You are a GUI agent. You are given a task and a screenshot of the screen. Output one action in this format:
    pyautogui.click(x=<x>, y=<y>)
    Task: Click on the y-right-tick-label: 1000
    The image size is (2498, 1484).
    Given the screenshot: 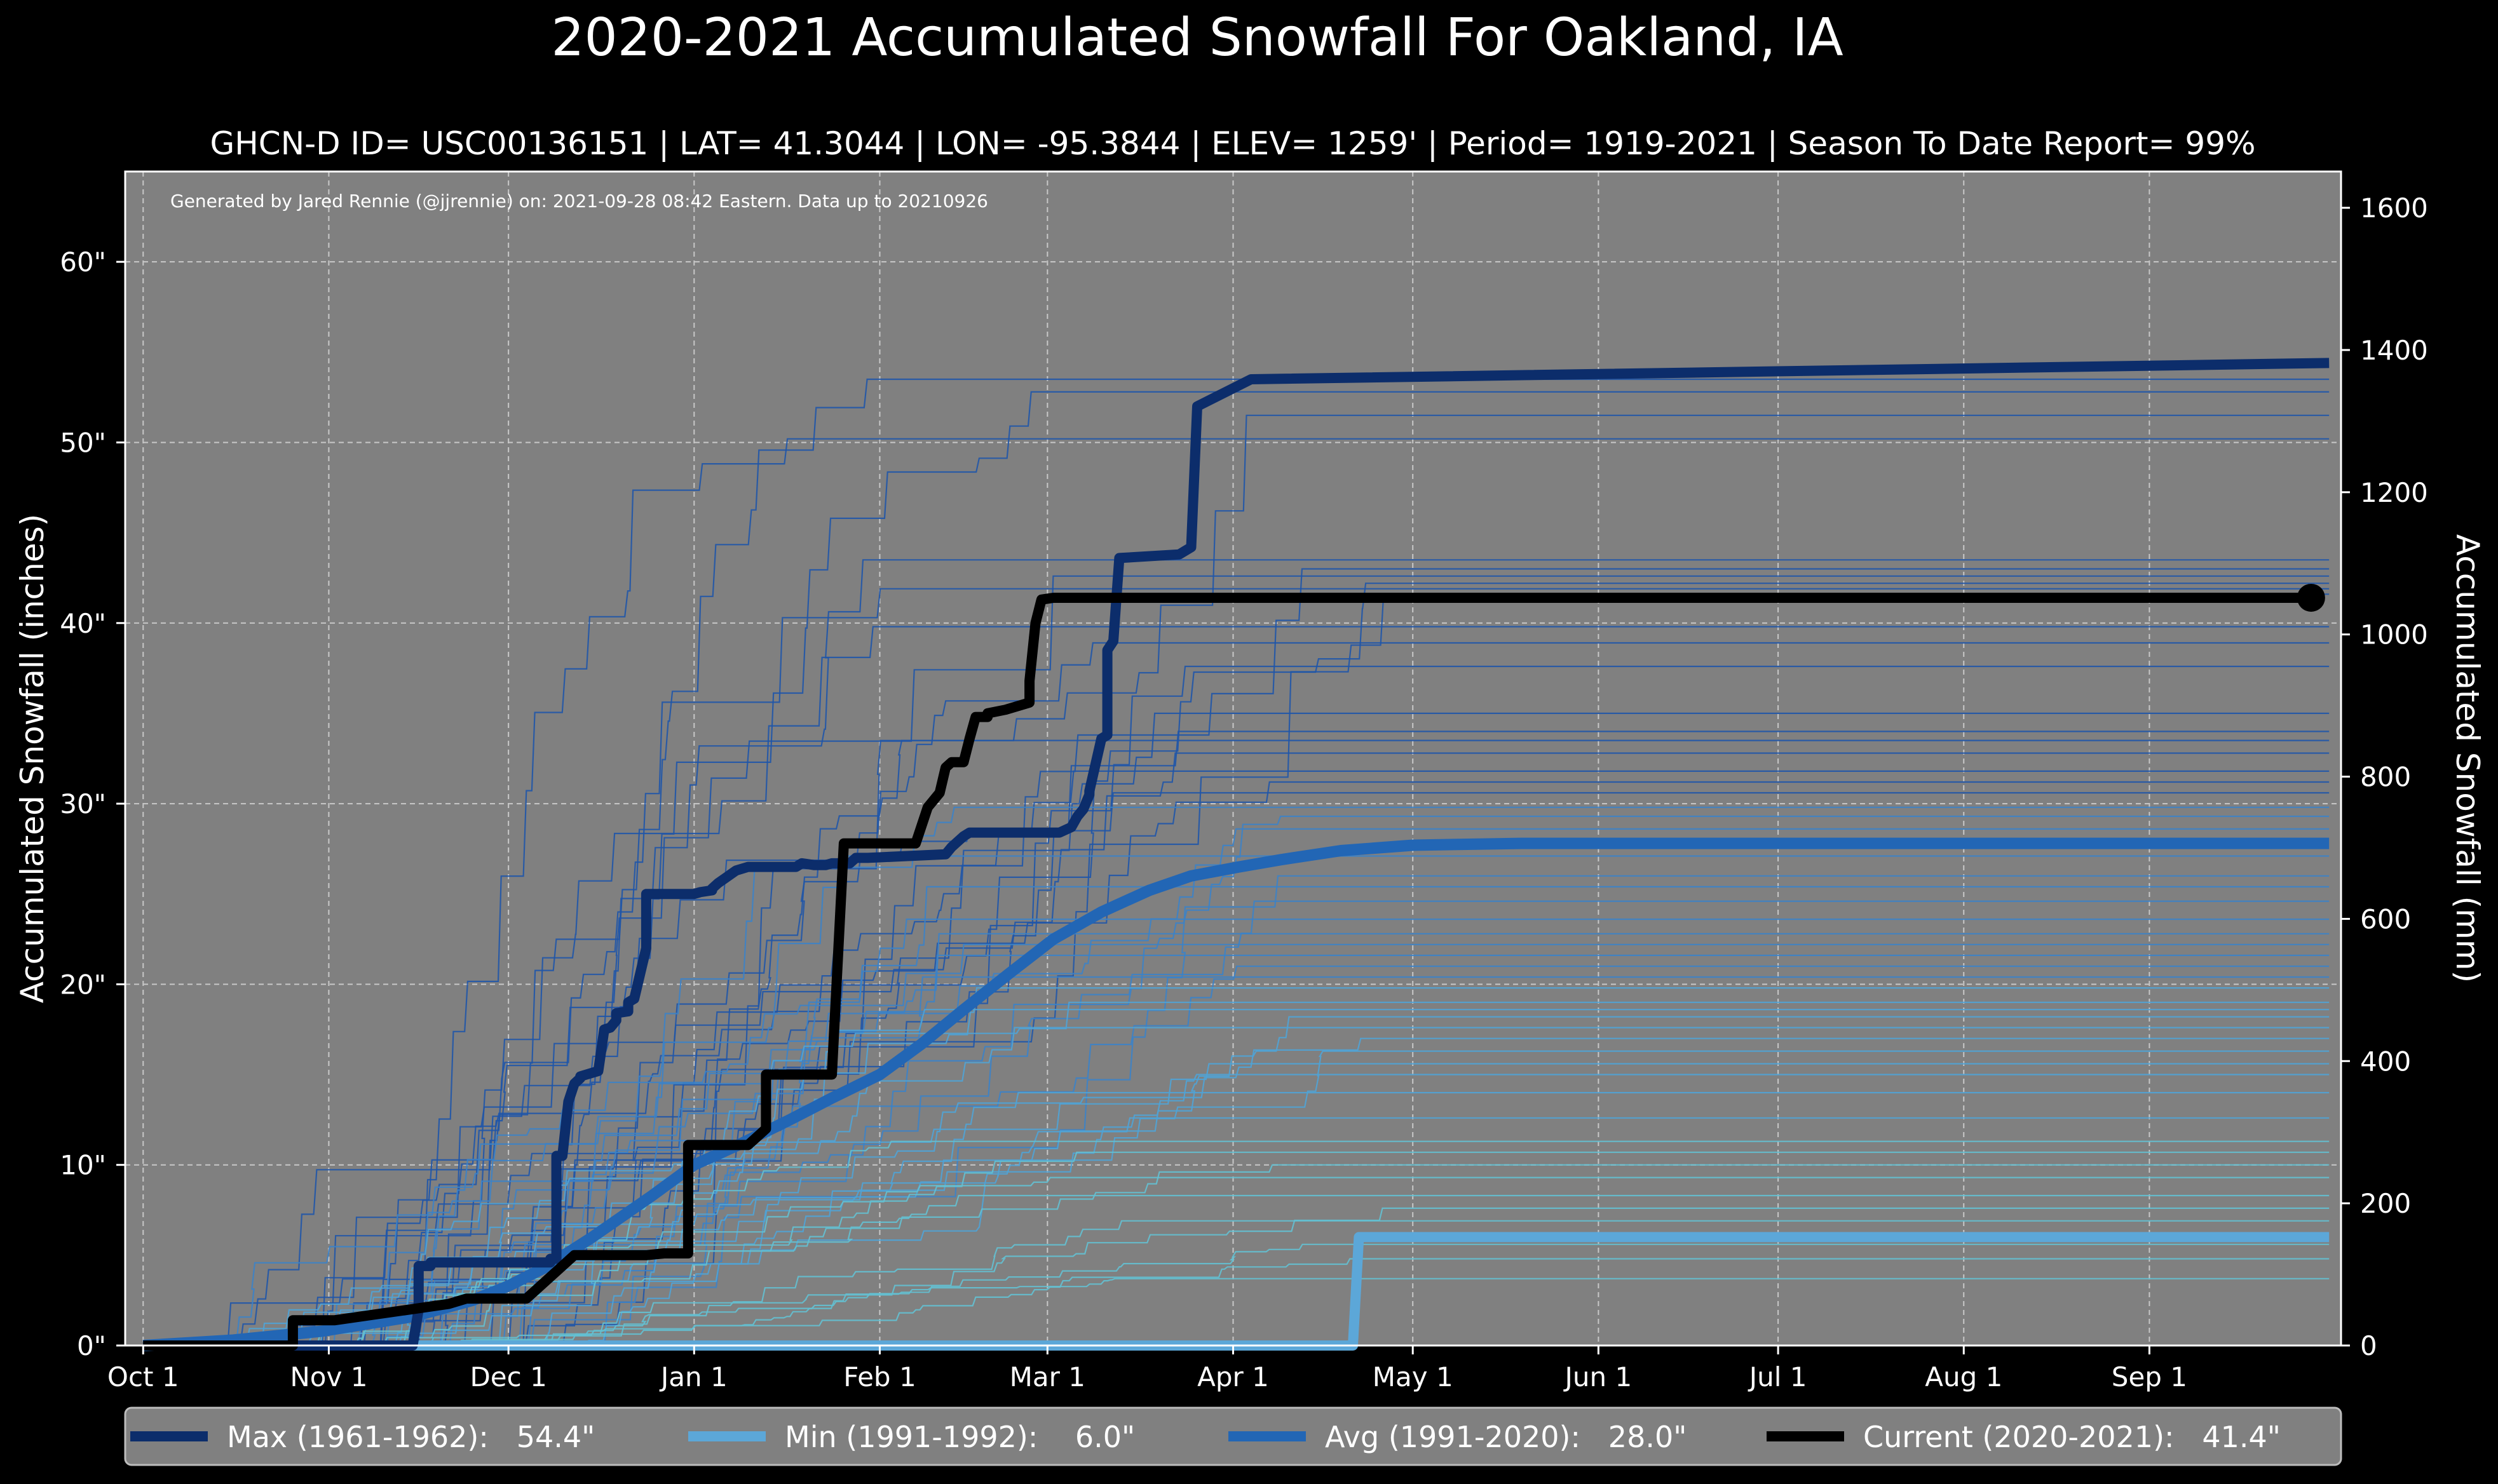 What is the action you would take?
    pyautogui.click(x=2394, y=635)
    